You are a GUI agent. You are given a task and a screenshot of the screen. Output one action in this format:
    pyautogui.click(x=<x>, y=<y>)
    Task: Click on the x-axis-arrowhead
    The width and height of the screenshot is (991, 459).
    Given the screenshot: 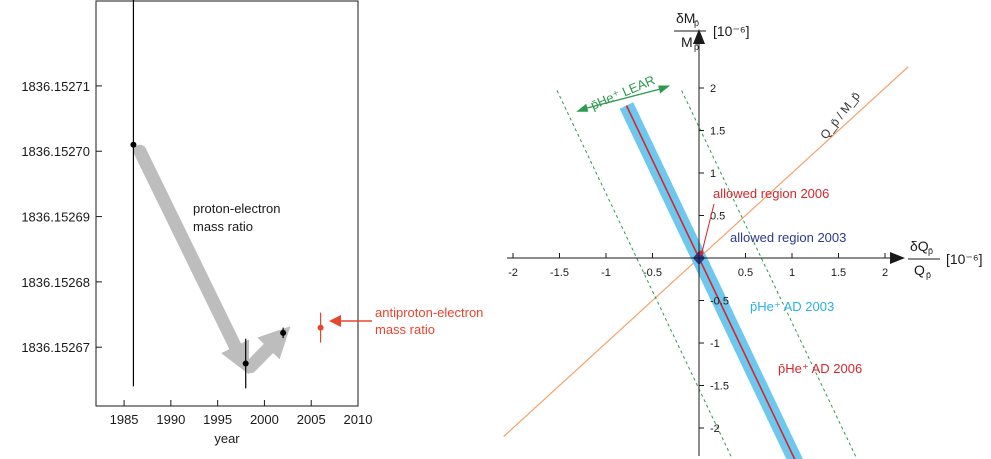 What is the action you would take?
    pyautogui.click(x=897, y=258)
    